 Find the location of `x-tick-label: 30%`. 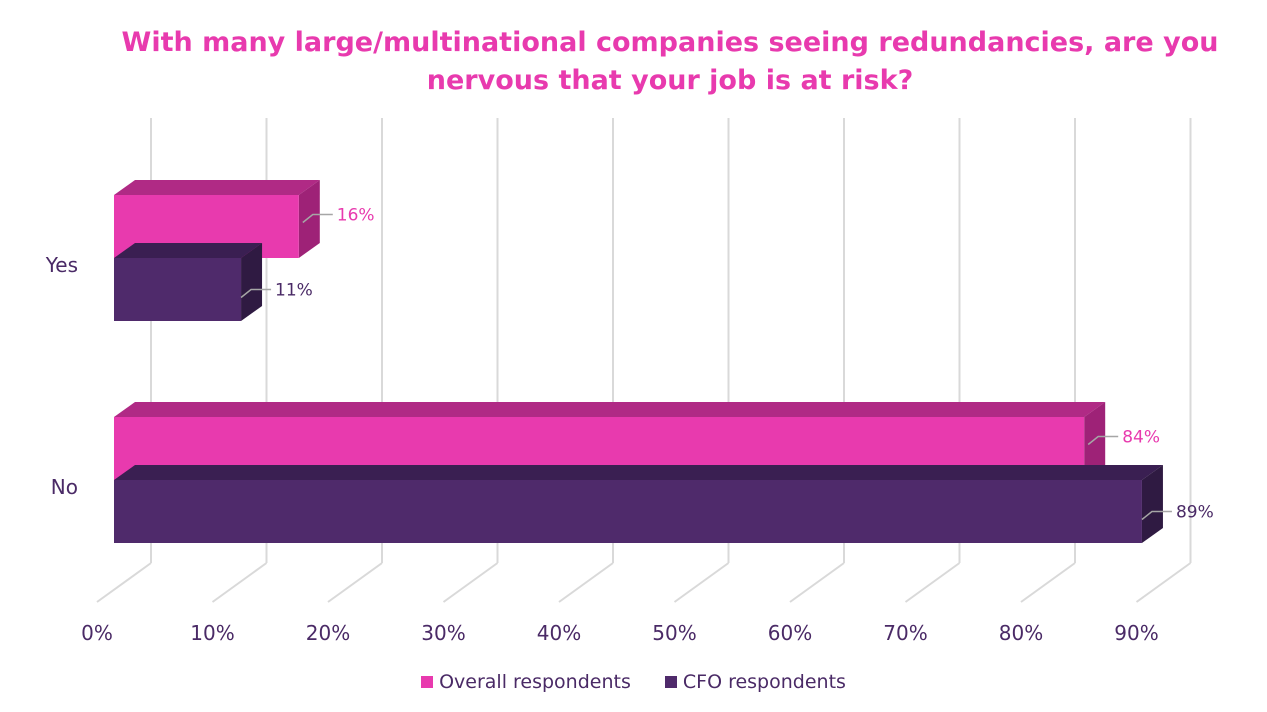

x-tick-label: 30% is located at coordinates (443, 633).